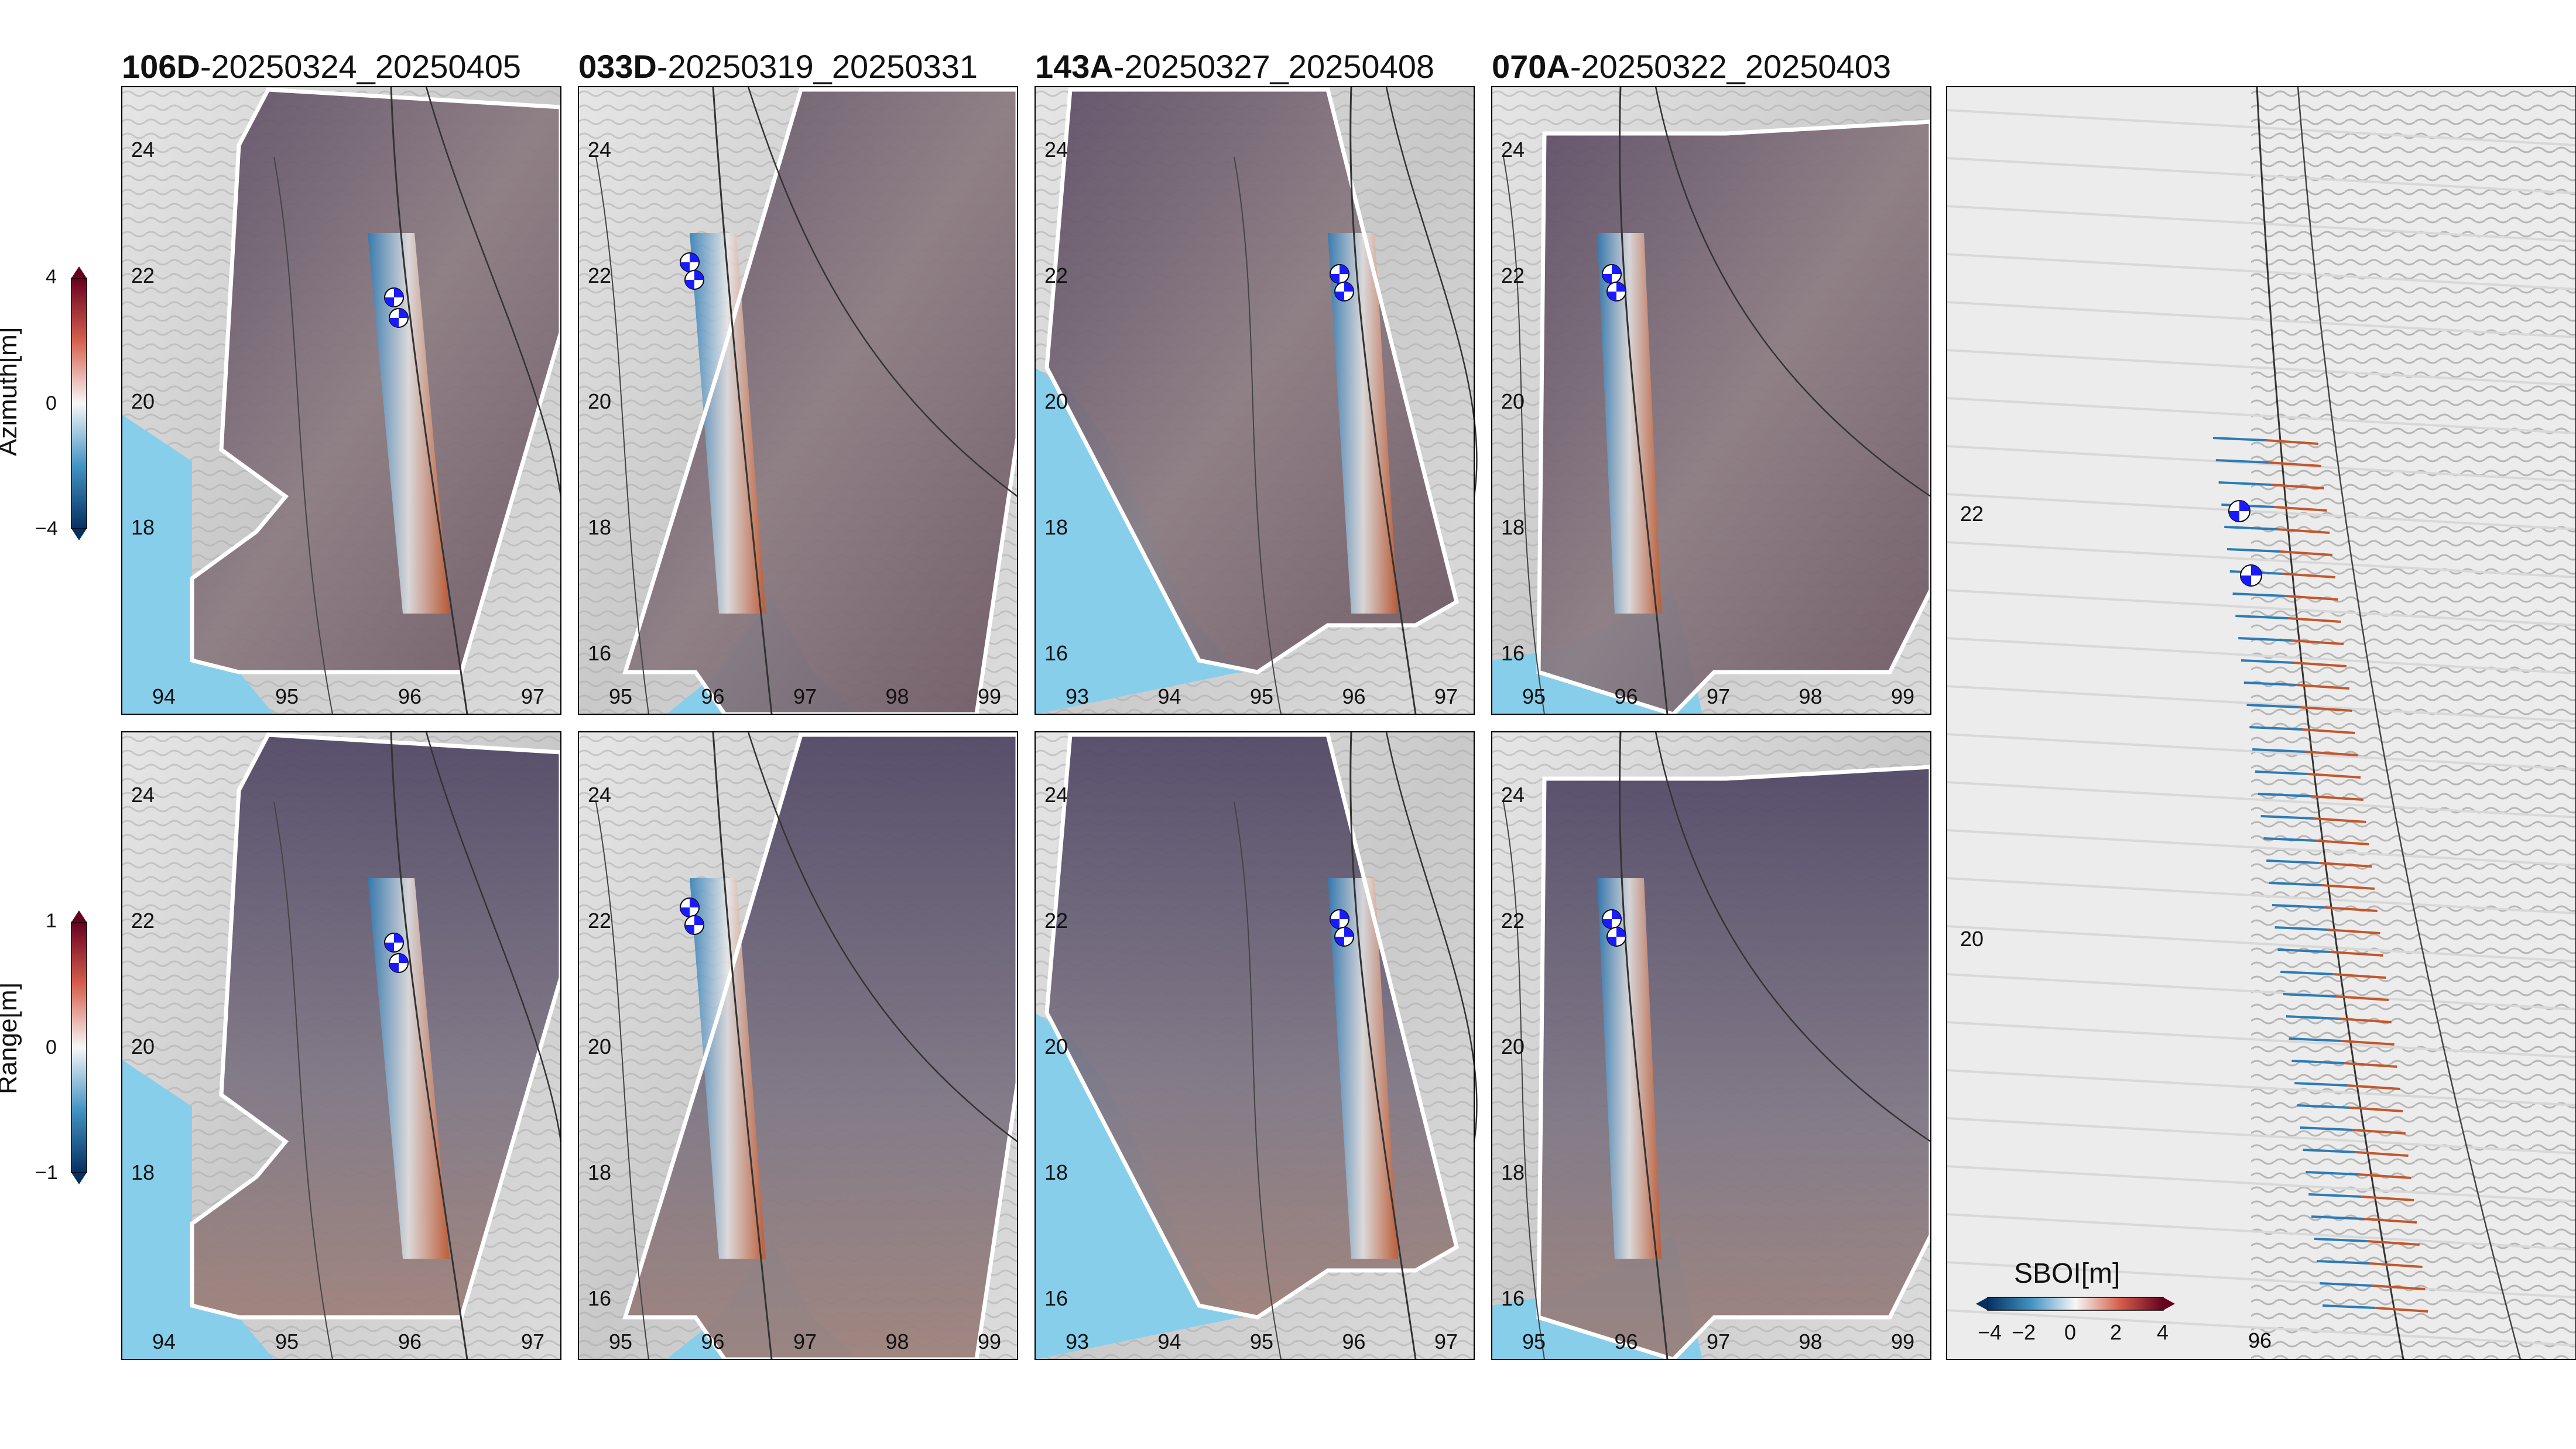 The image size is (2576, 1449). Describe the element at coordinates (321, 66) in the screenshot. I see `panel-title-106d: 106D-20250324_20250405` at that location.